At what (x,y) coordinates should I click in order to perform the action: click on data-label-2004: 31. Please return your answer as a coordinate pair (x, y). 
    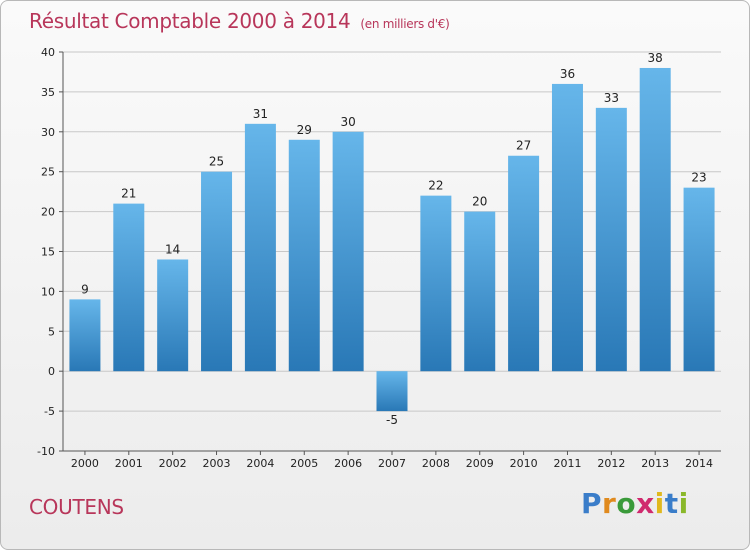
    Looking at the image, I should click on (260, 114).